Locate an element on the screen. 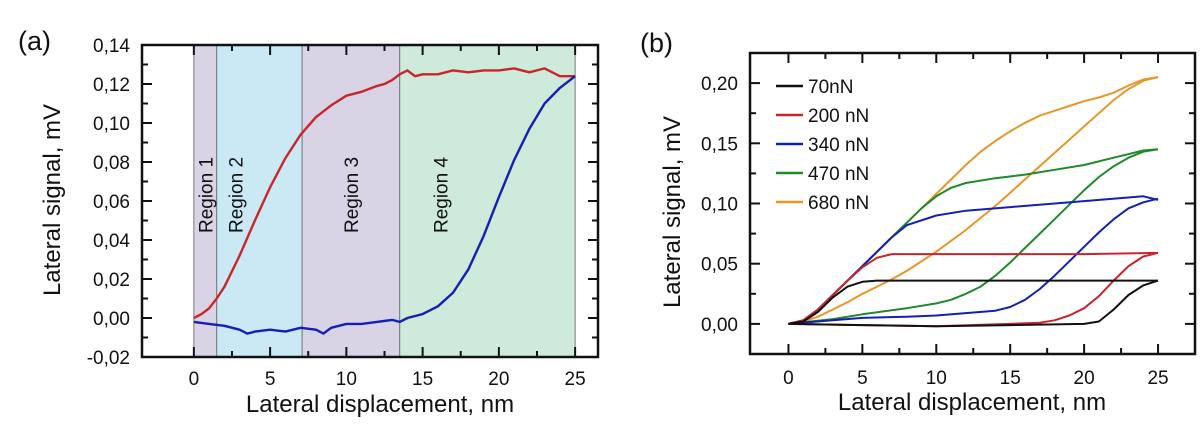 Image resolution: width=1200 pixels, height=424 pixels. series-line-backward-70nN is located at coordinates (973, 303).